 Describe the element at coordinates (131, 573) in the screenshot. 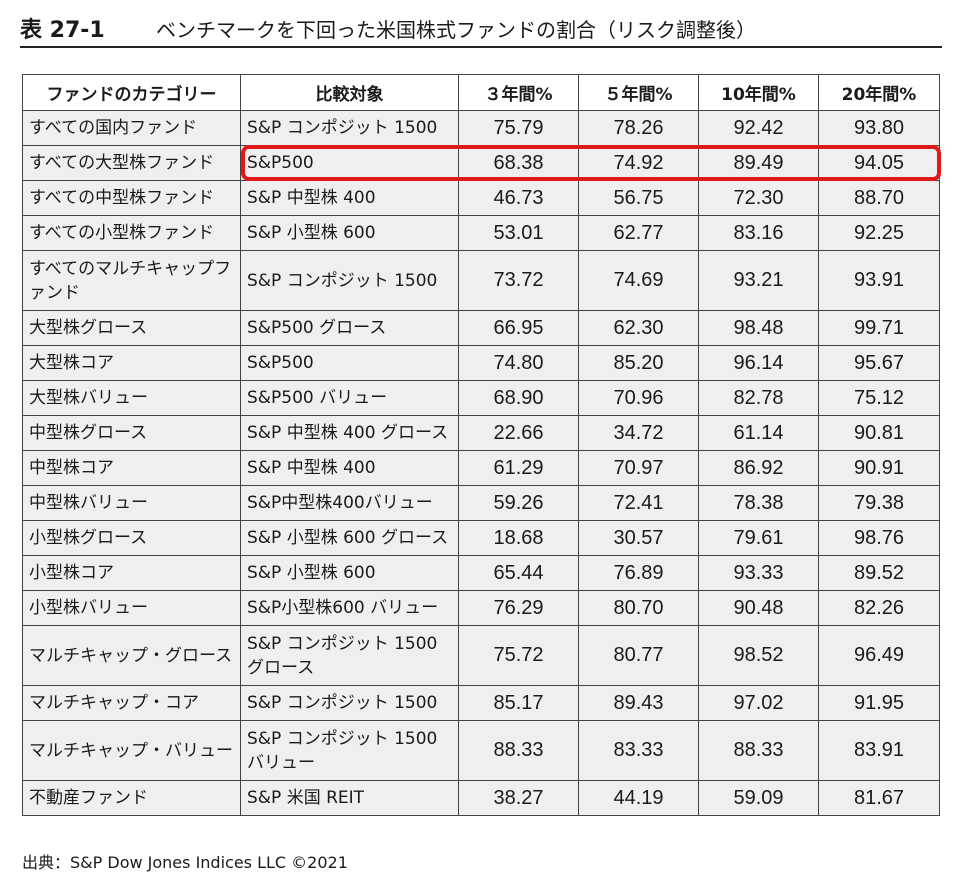

I see `category-cell: 小型株コア` at that location.